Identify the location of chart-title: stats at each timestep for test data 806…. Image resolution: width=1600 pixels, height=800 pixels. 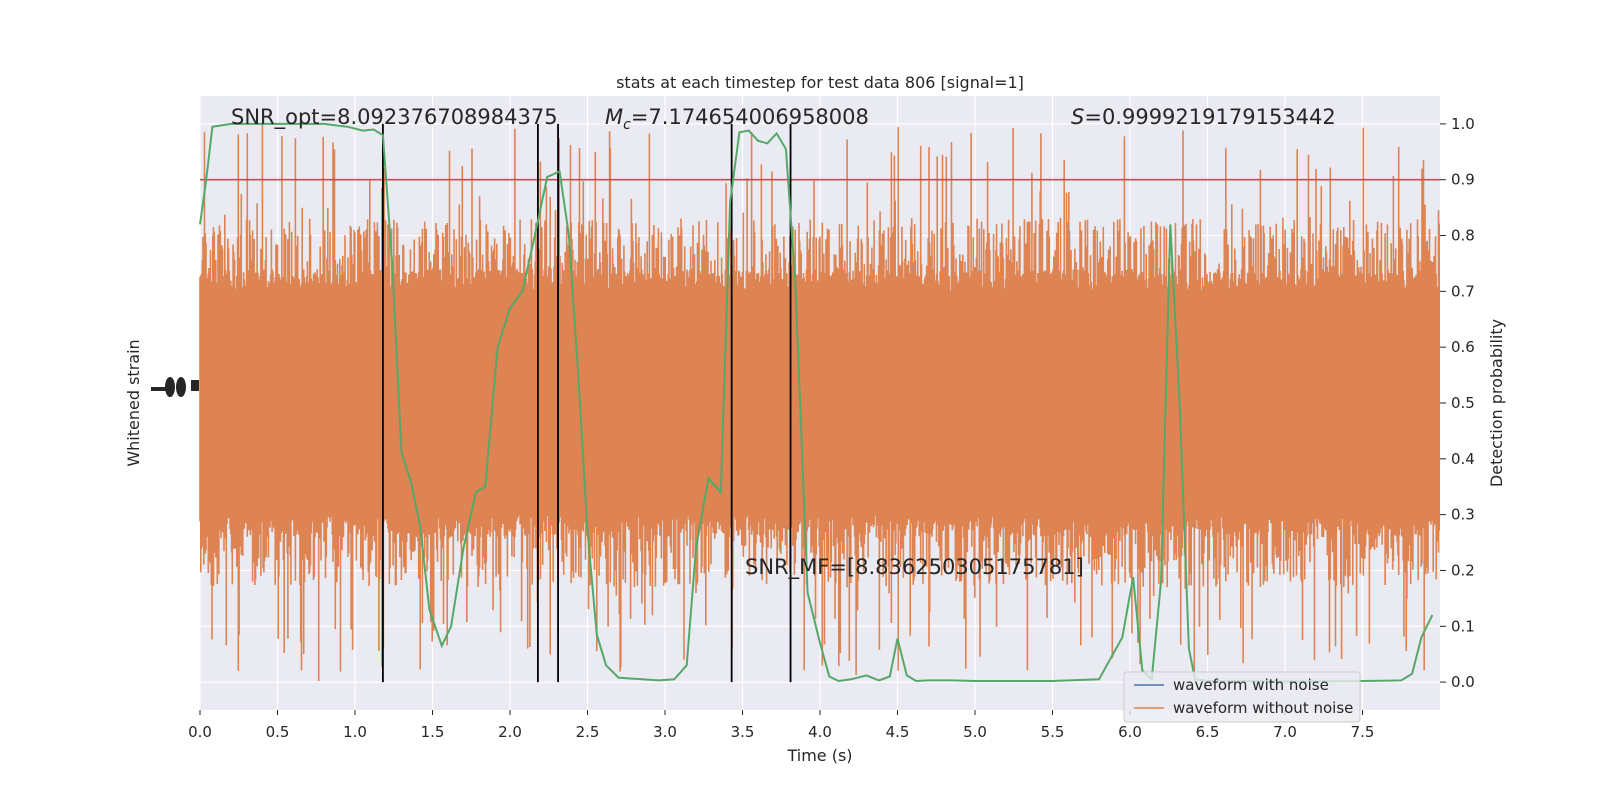
(820, 82).